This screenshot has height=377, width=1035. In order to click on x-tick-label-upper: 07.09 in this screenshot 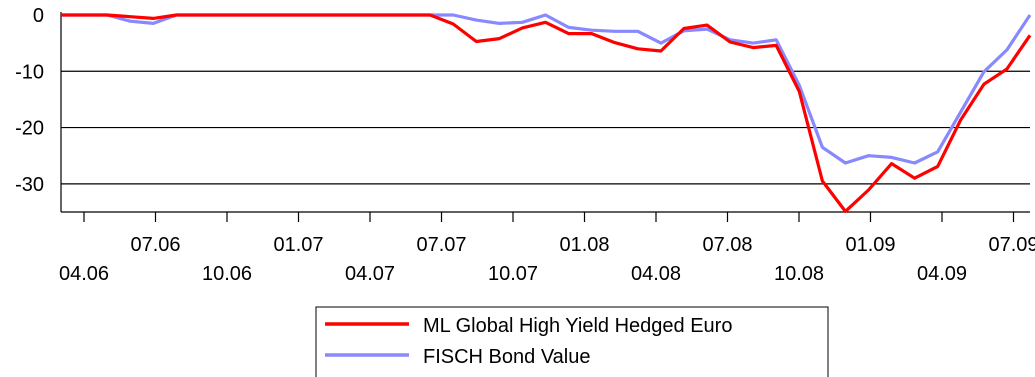, I will do `click(1011, 245)`.